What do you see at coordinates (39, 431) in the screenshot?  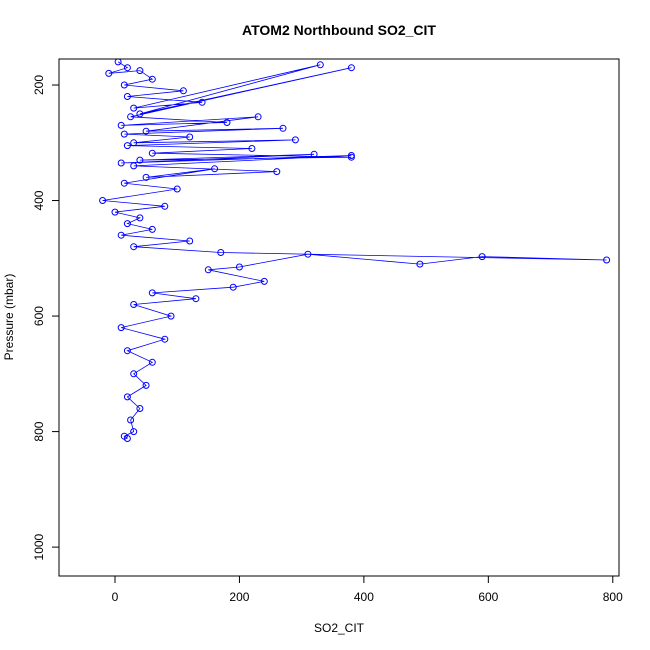 I see `y-tick-label-800: 800` at bounding box center [39, 431].